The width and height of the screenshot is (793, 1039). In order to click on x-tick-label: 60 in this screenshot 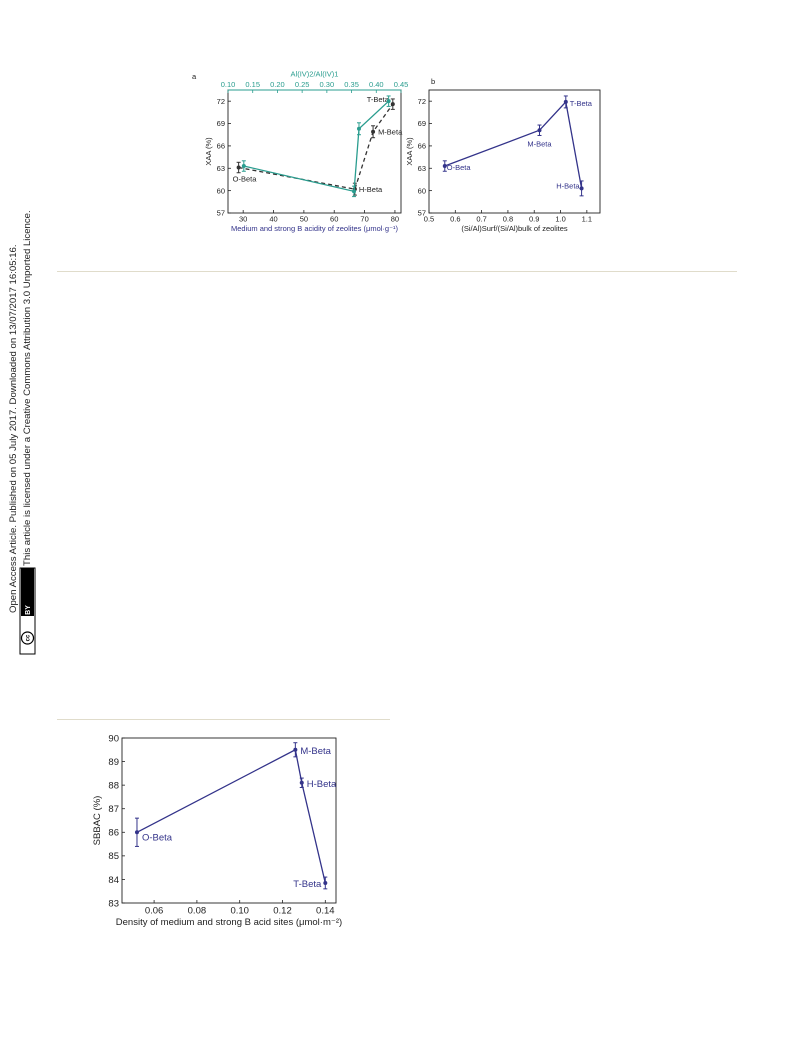, I will do `click(334, 219)`.